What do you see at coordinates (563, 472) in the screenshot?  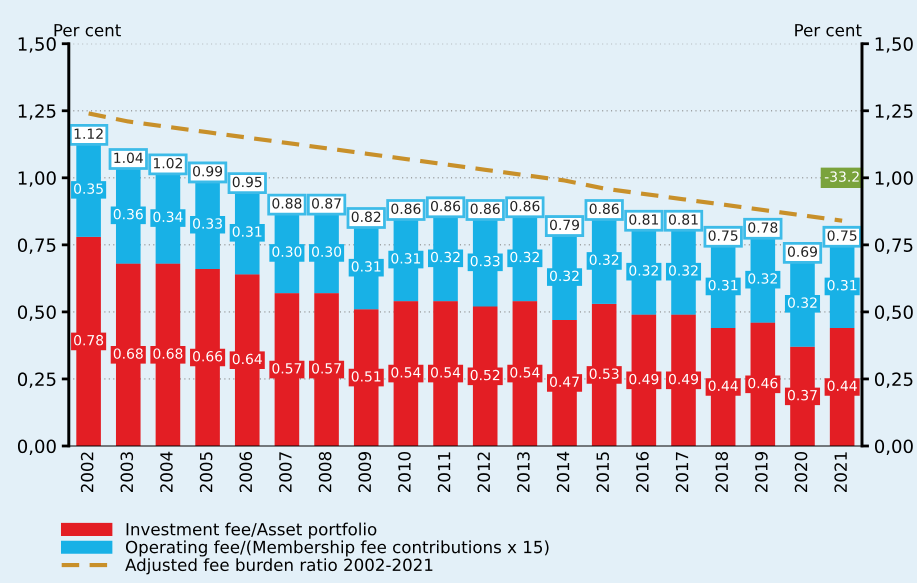 I see `x-tick-label: 2014` at bounding box center [563, 472].